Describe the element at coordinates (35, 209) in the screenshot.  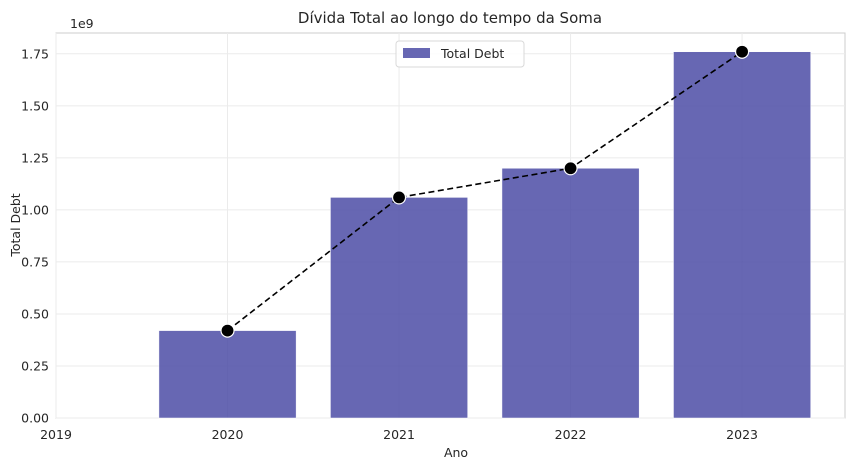
I see `y-tick-label: 1.00` at that location.